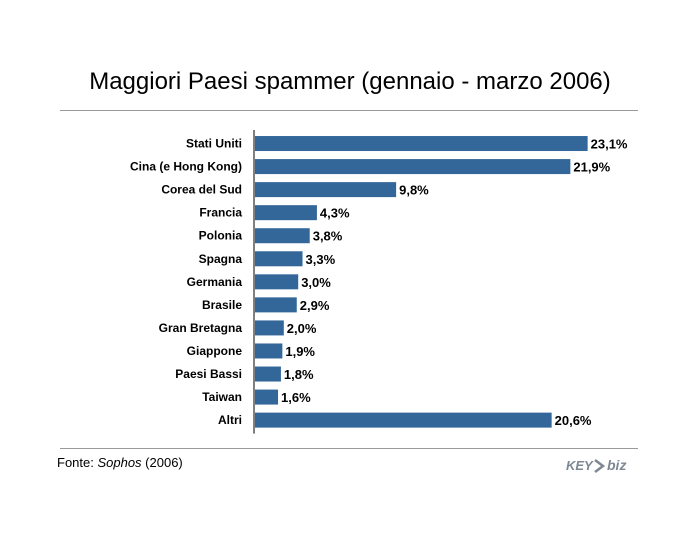 This screenshot has height=550, width=700. I want to click on bottom-divider, so click(349, 448).